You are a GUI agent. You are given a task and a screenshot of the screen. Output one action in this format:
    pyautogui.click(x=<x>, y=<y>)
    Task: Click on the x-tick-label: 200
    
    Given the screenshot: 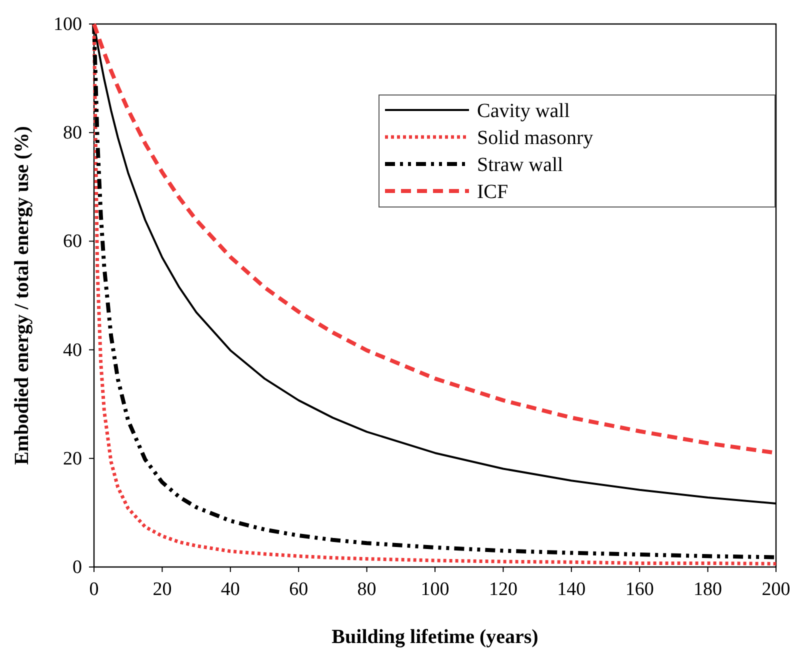 What is the action you would take?
    pyautogui.click(x=776, y=589)
    